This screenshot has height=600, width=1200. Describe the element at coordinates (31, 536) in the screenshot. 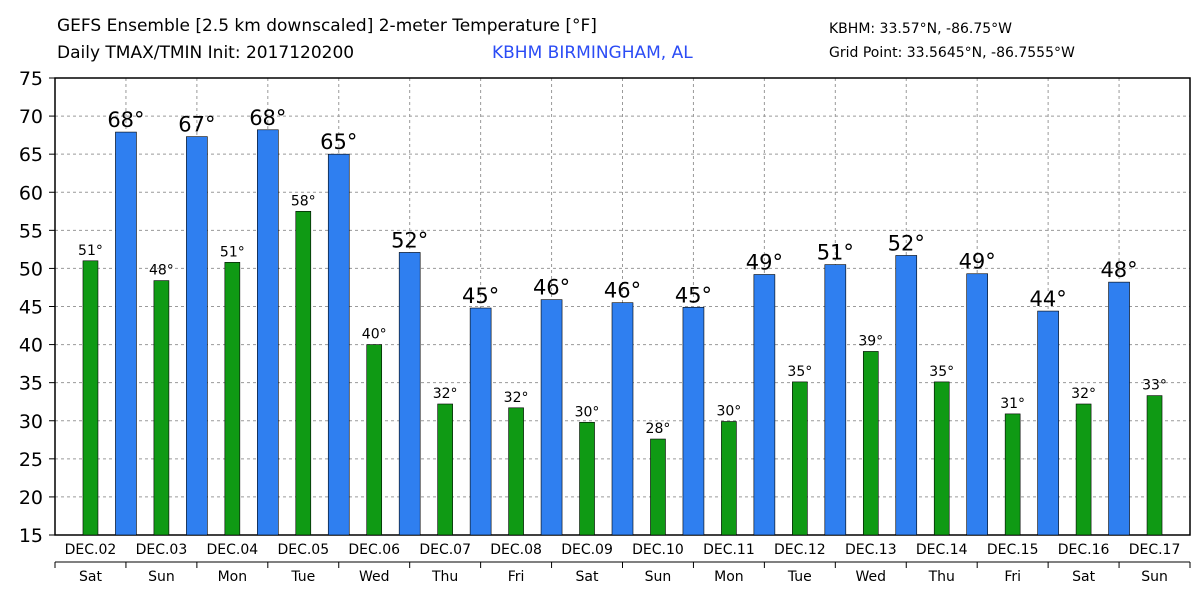

I see `y-tick-label: 15` at that location.